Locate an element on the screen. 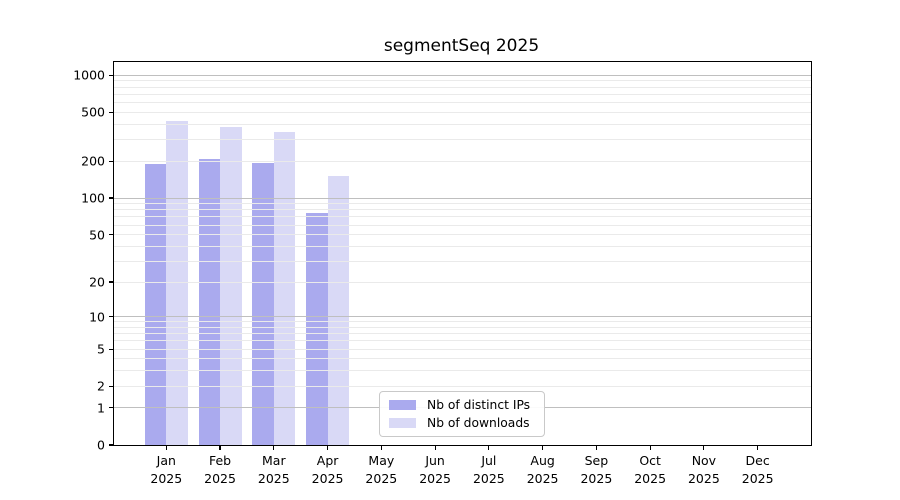 The width and height of the screenshot is (900, 500). legend-row-distinct-ips: Nb of distinct IPs is located at coordinates (462, 405).